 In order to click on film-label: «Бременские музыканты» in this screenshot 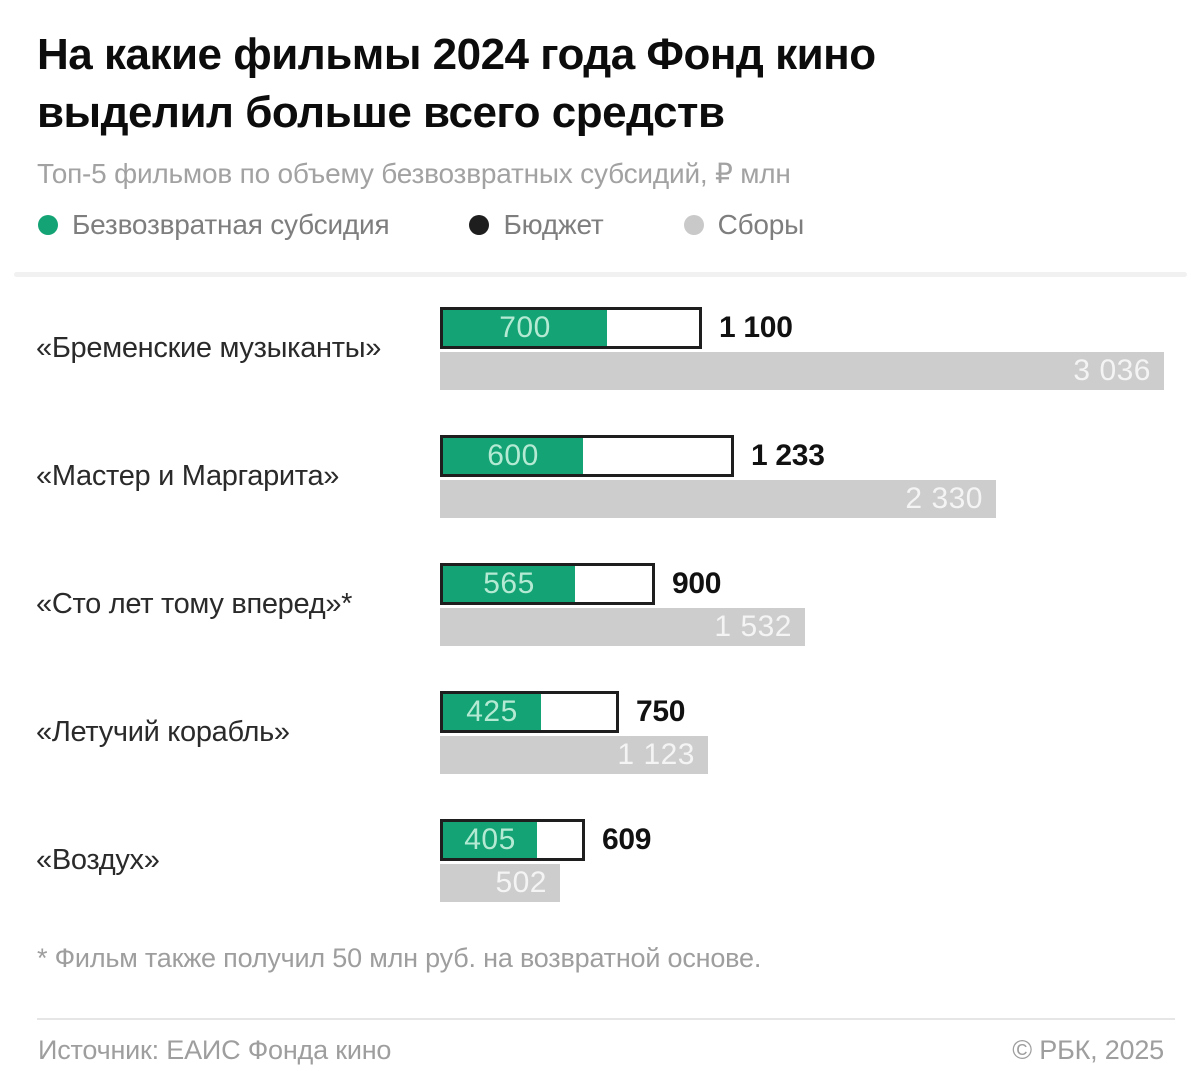, I will do `click(209, 348)`.